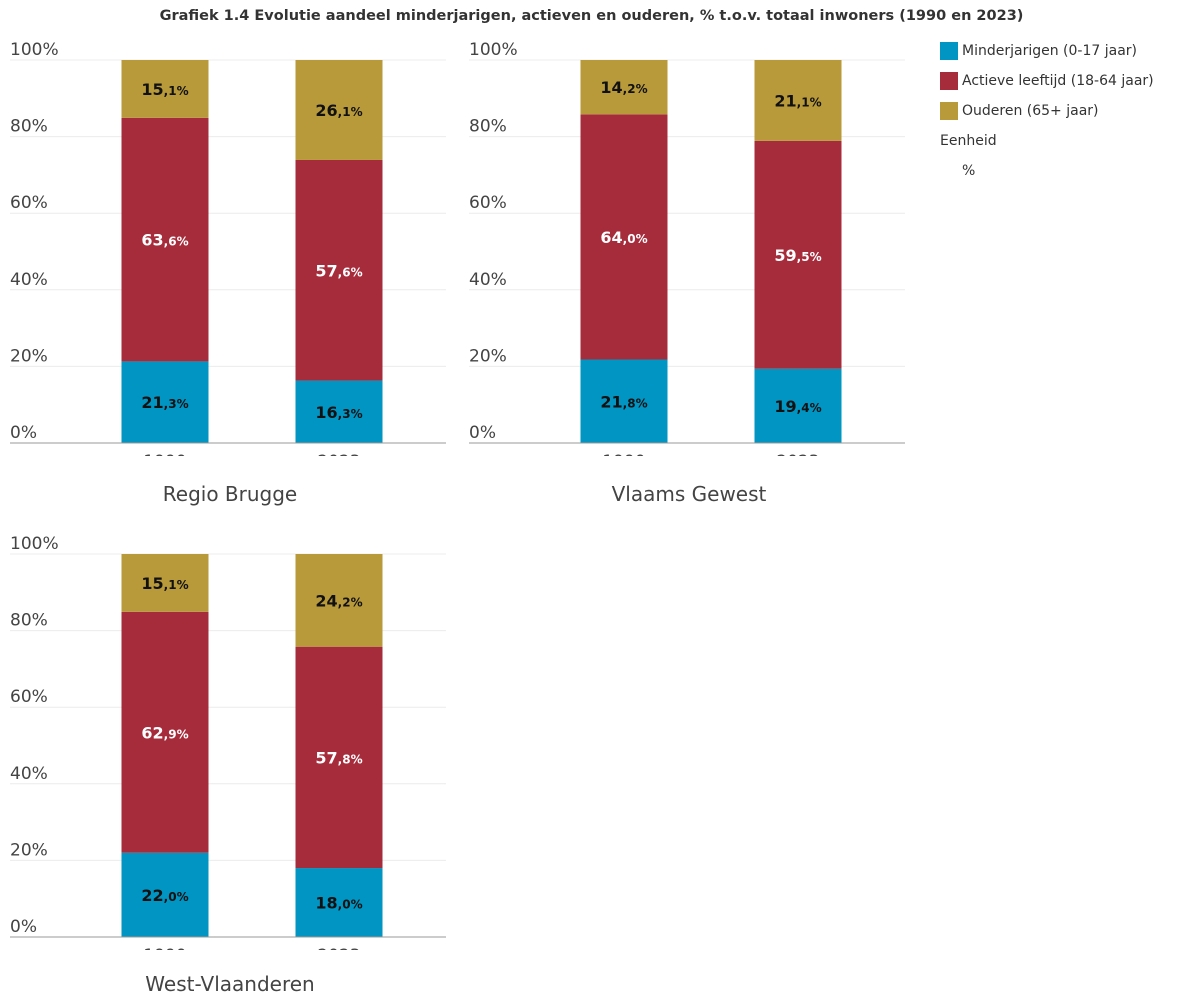  I want to click on data-label: 59,5%, so click(797, 255).